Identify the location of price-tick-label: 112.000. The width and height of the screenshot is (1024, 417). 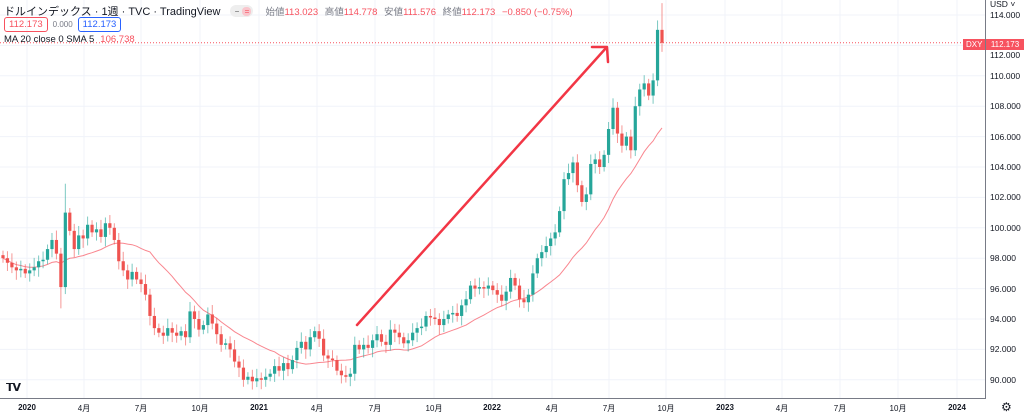
(1005, 55).